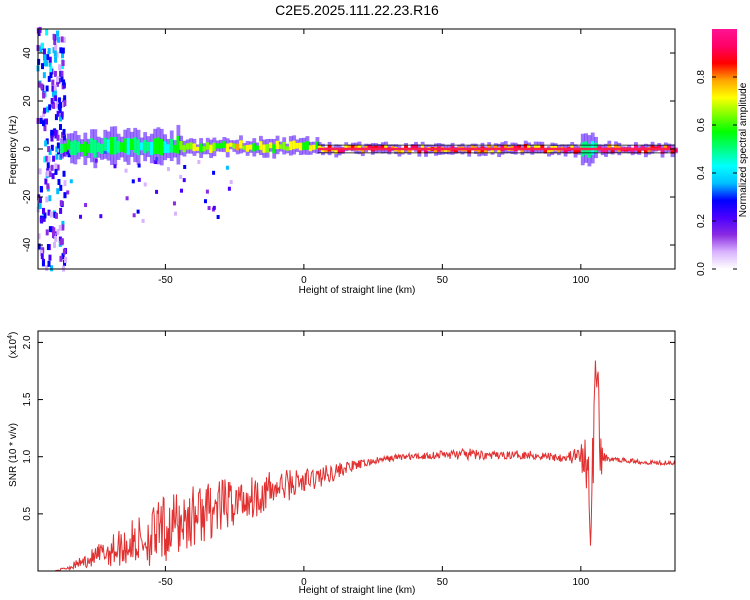 This screenshot has width=750, height=600. Describe the element at coordinates (701, 173) in the screenshot. I see `colorbar-tick-label: 0.4` at that location.